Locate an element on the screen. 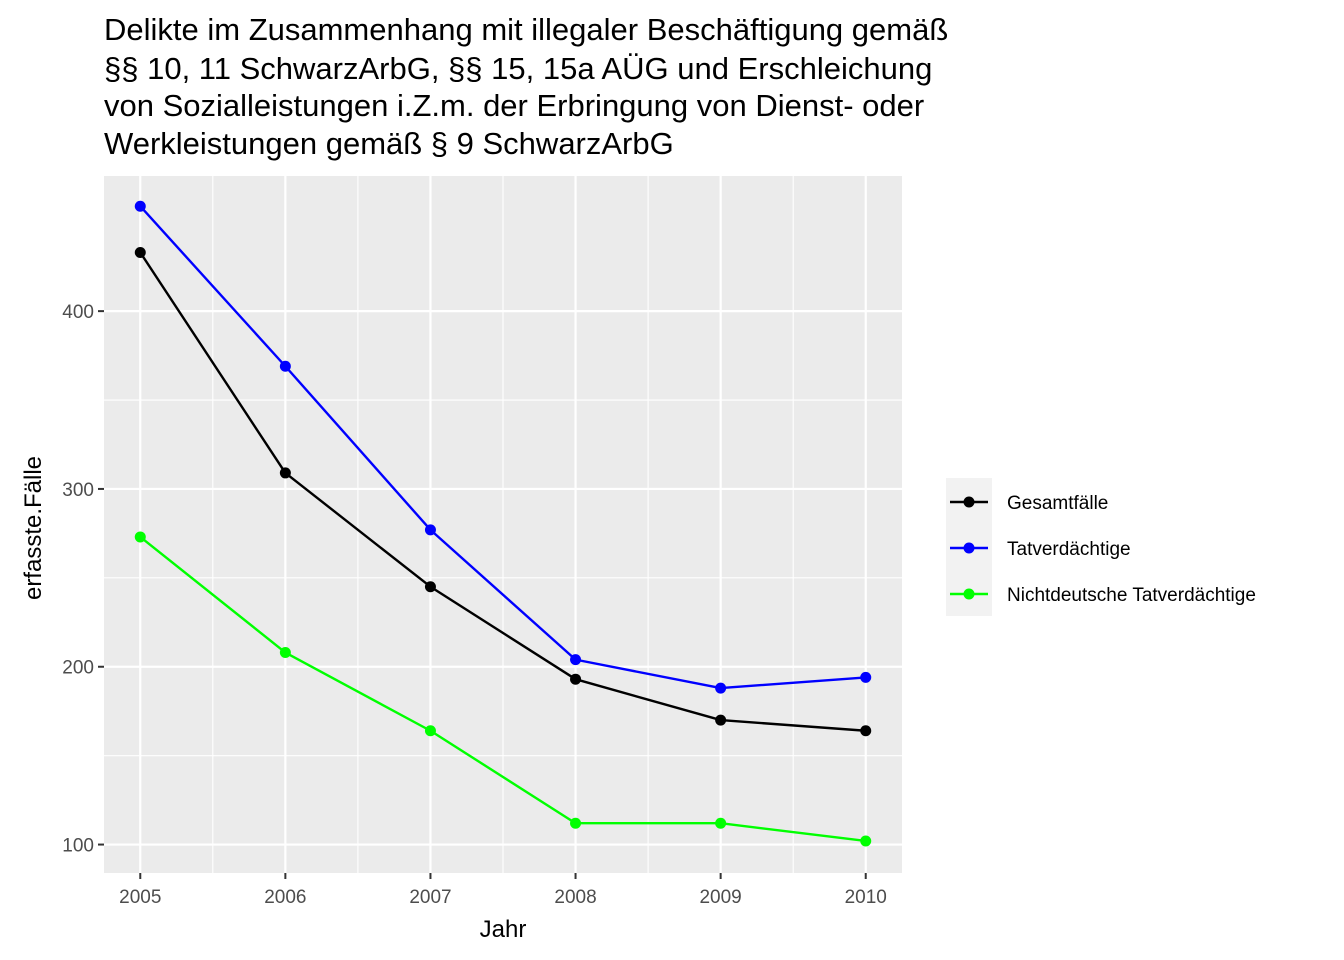 The image size is (1344, 960). x-axis-title: Jahr is located at coordinates (503, 929).